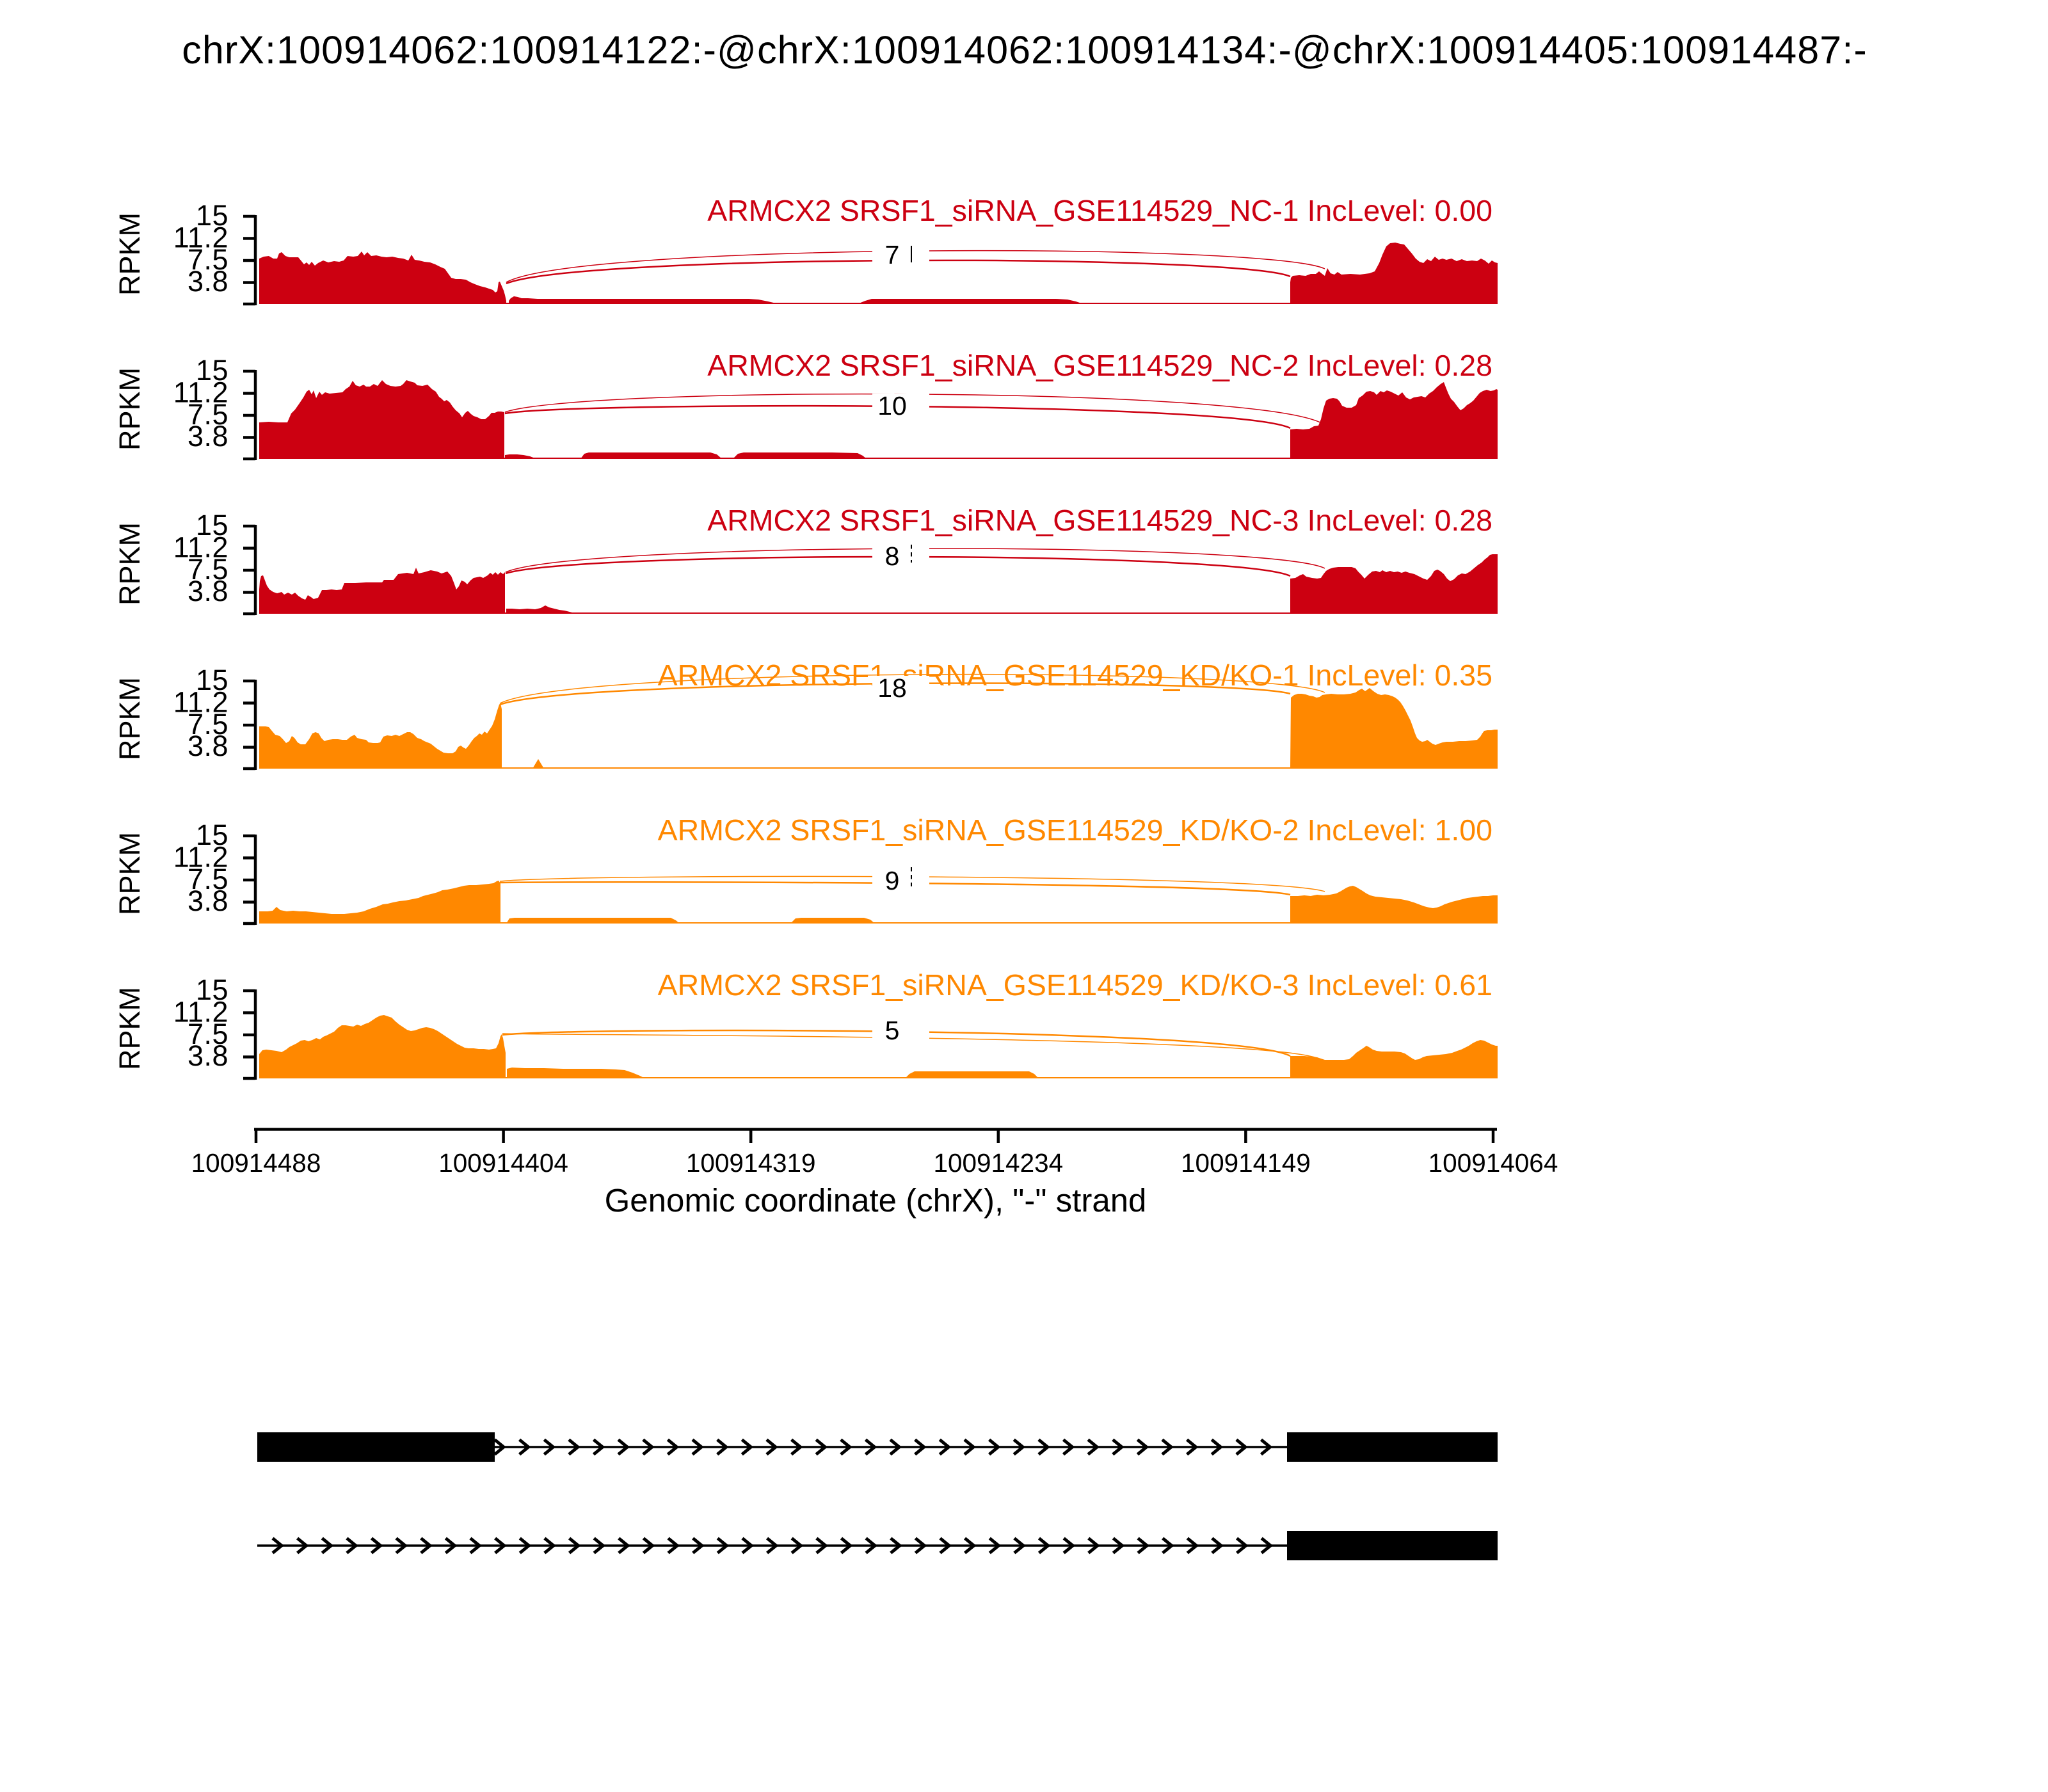 The image size is (2048, 1792). I want to click on svg-text: 100914149, so click(1246, 1163).